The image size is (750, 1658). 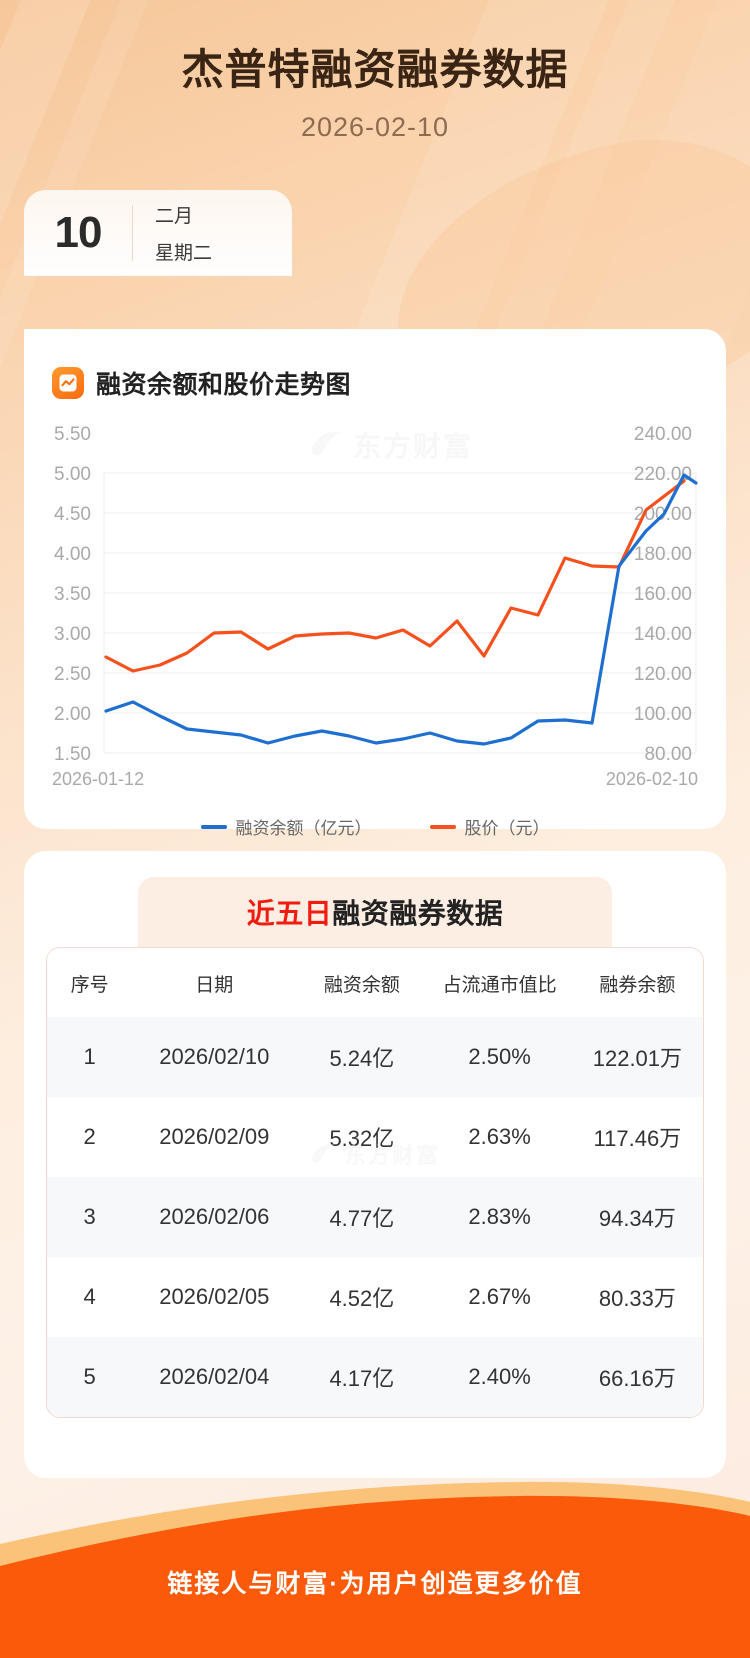 I want to click on column-header-index: 序号, so click(x=90, y=983).